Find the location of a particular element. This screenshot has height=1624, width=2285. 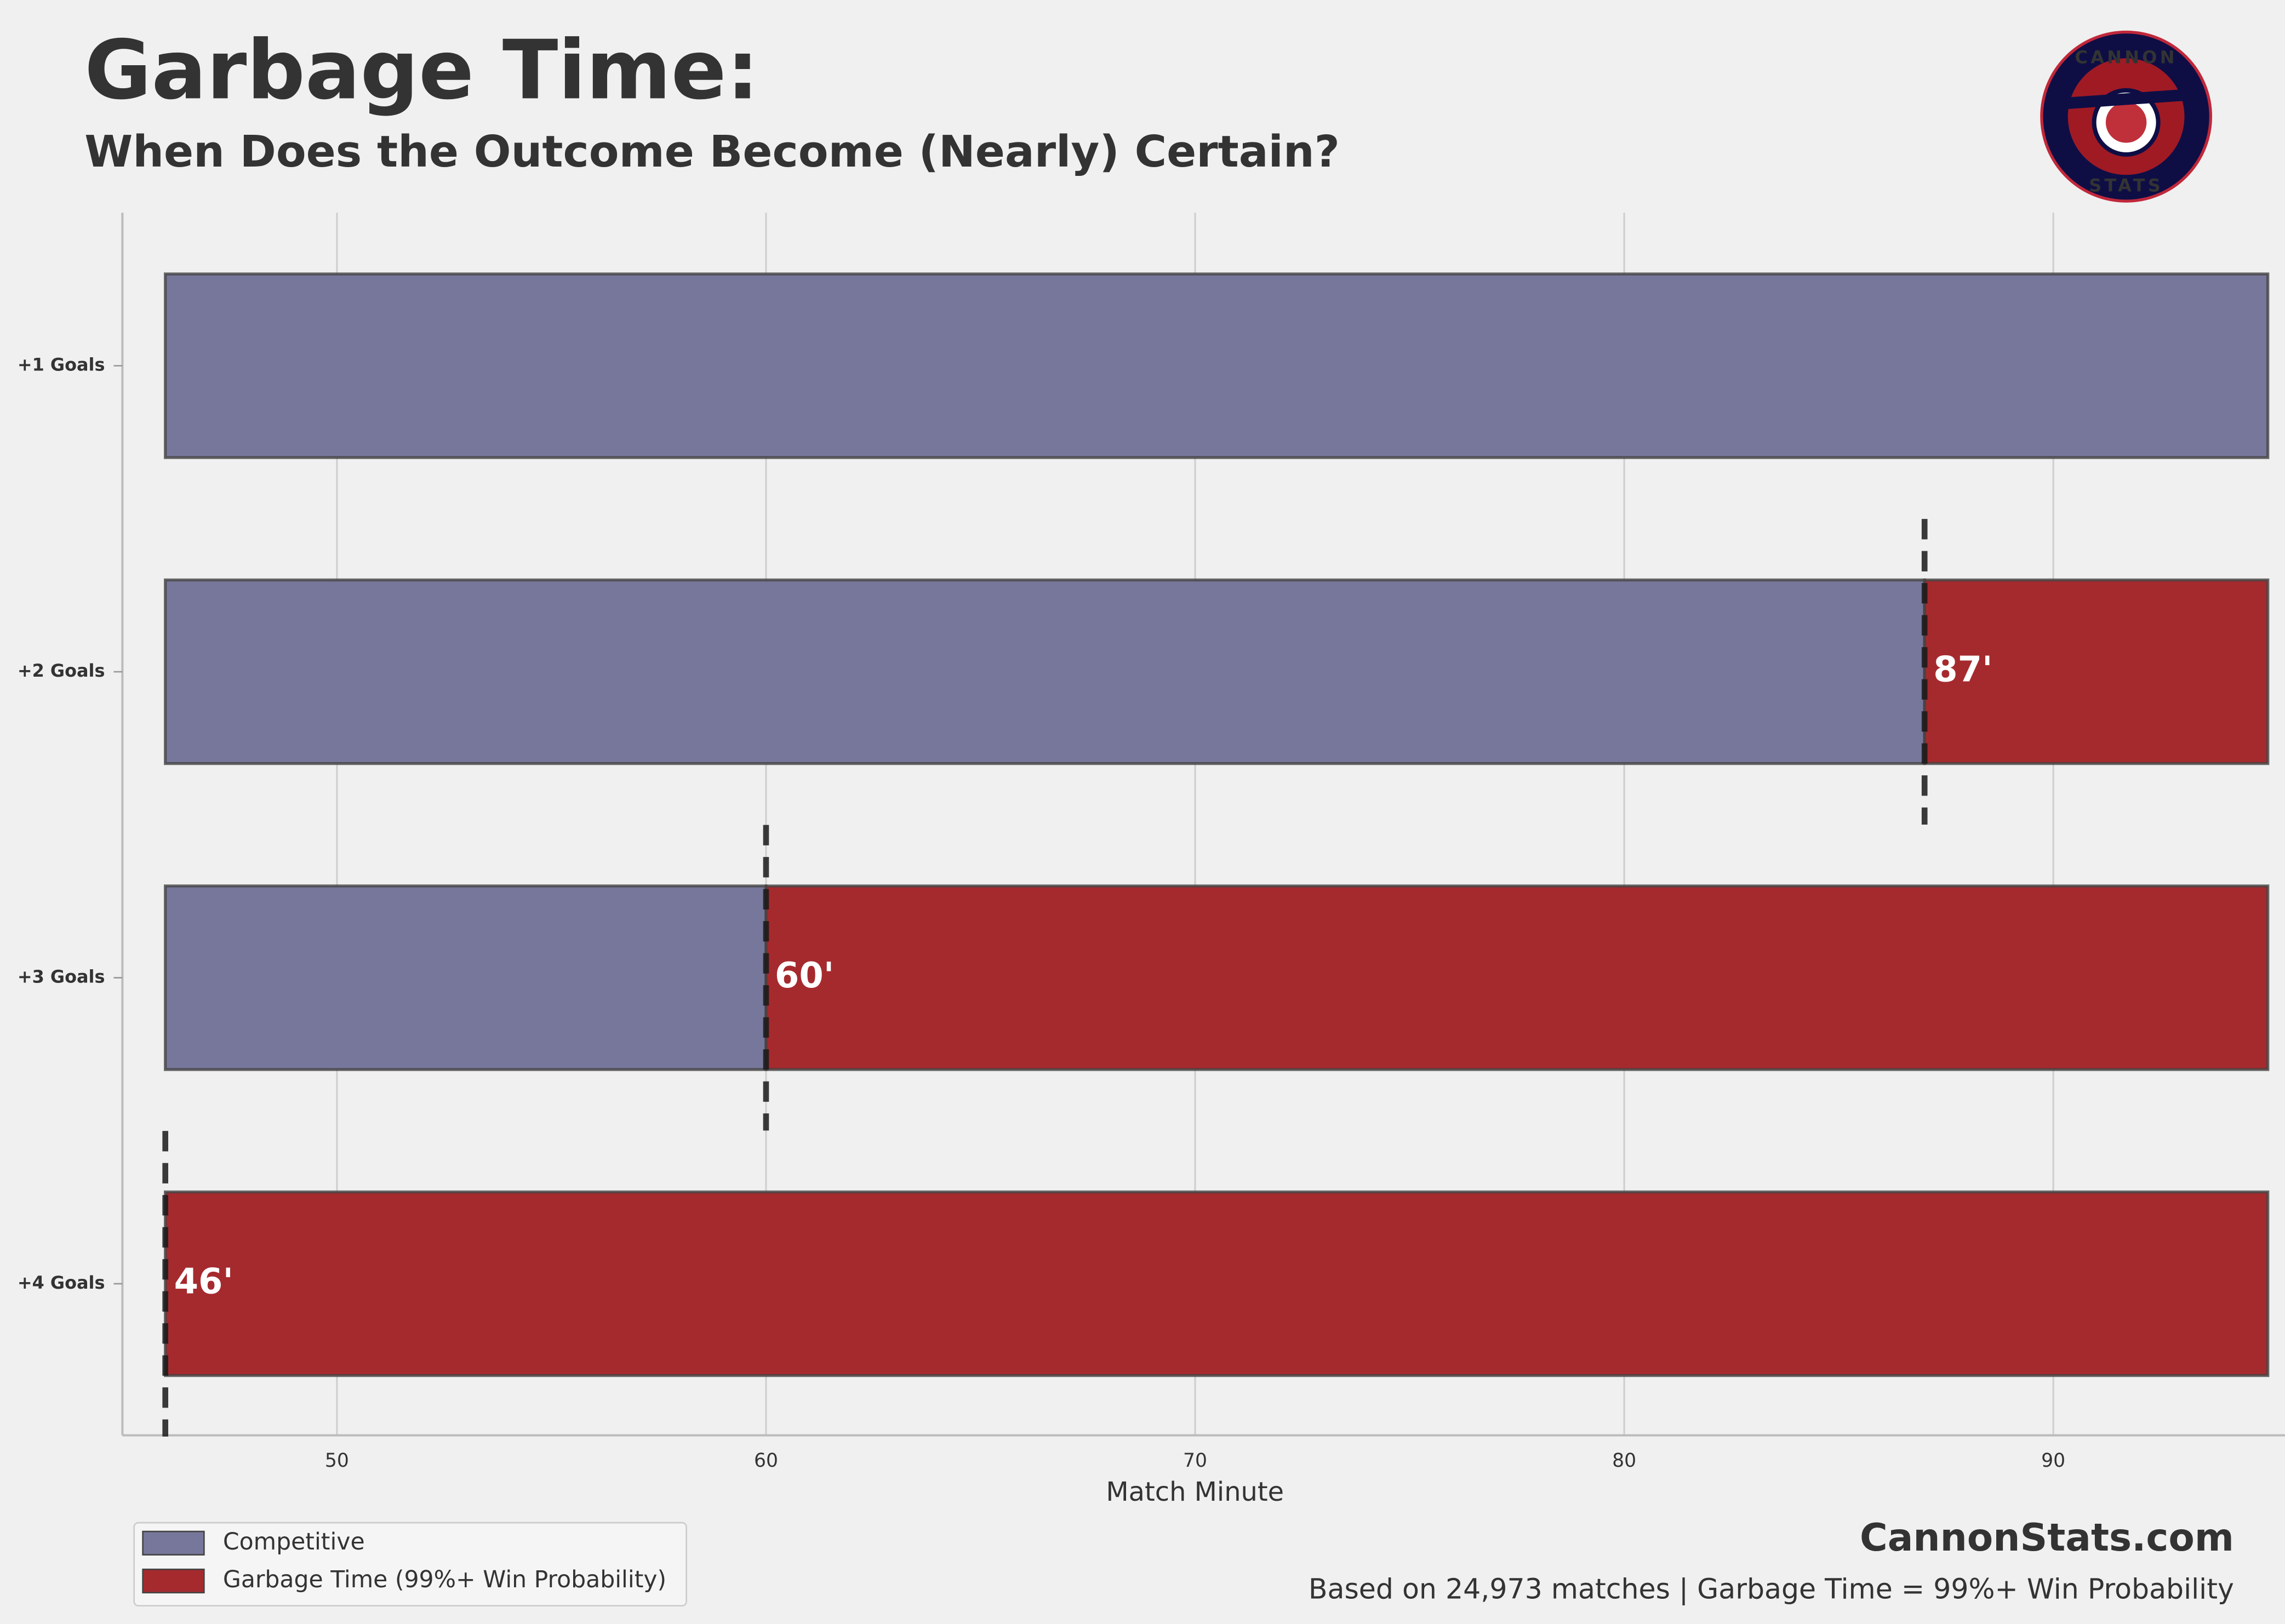

x-tick-label: 90 is located at coordinates (2053, 1461).